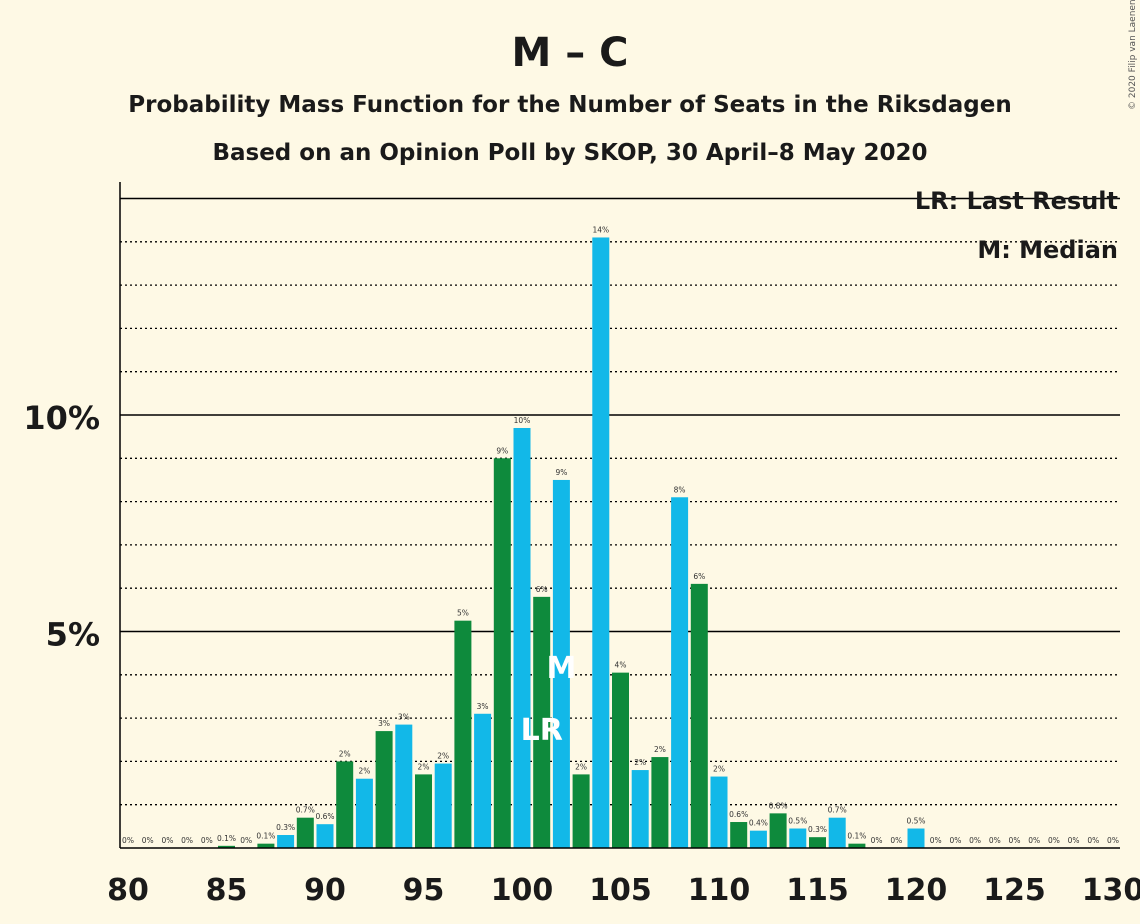  Describe the element at coordinates (699, 576) in the screenshot. I see `bar-label-seat-109: 6%` at that location.